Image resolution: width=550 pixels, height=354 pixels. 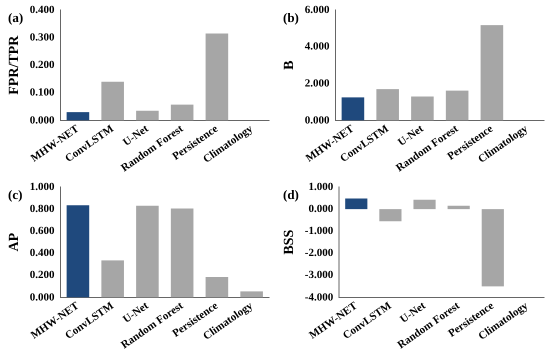 What do you see at coordinates (43, 208) in the screenshot?
I see `y-tick-label: 0.800` at bounding box center [43, 208].